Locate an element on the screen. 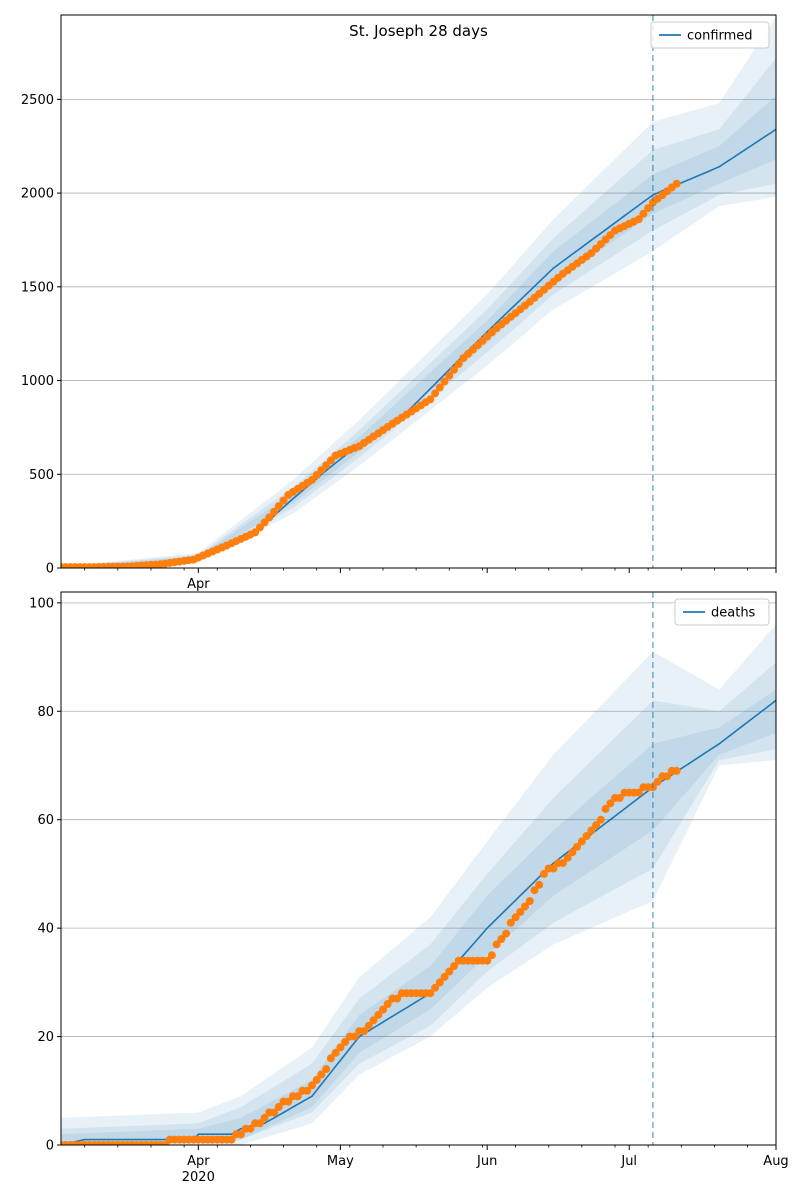 The height and width of the screenshot is (1200, 800). figure-title: St. Joseph 28 days is located at coordinates (418, 31).